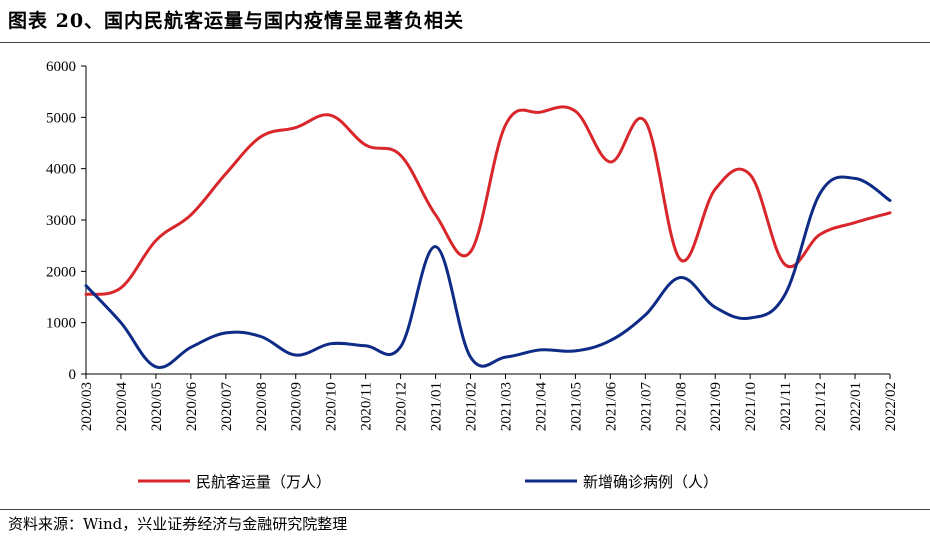 The height and width of the screenshot is (540, 930). I want to click on legend-label: 新增确诊病例（人）, so click(650, 482).